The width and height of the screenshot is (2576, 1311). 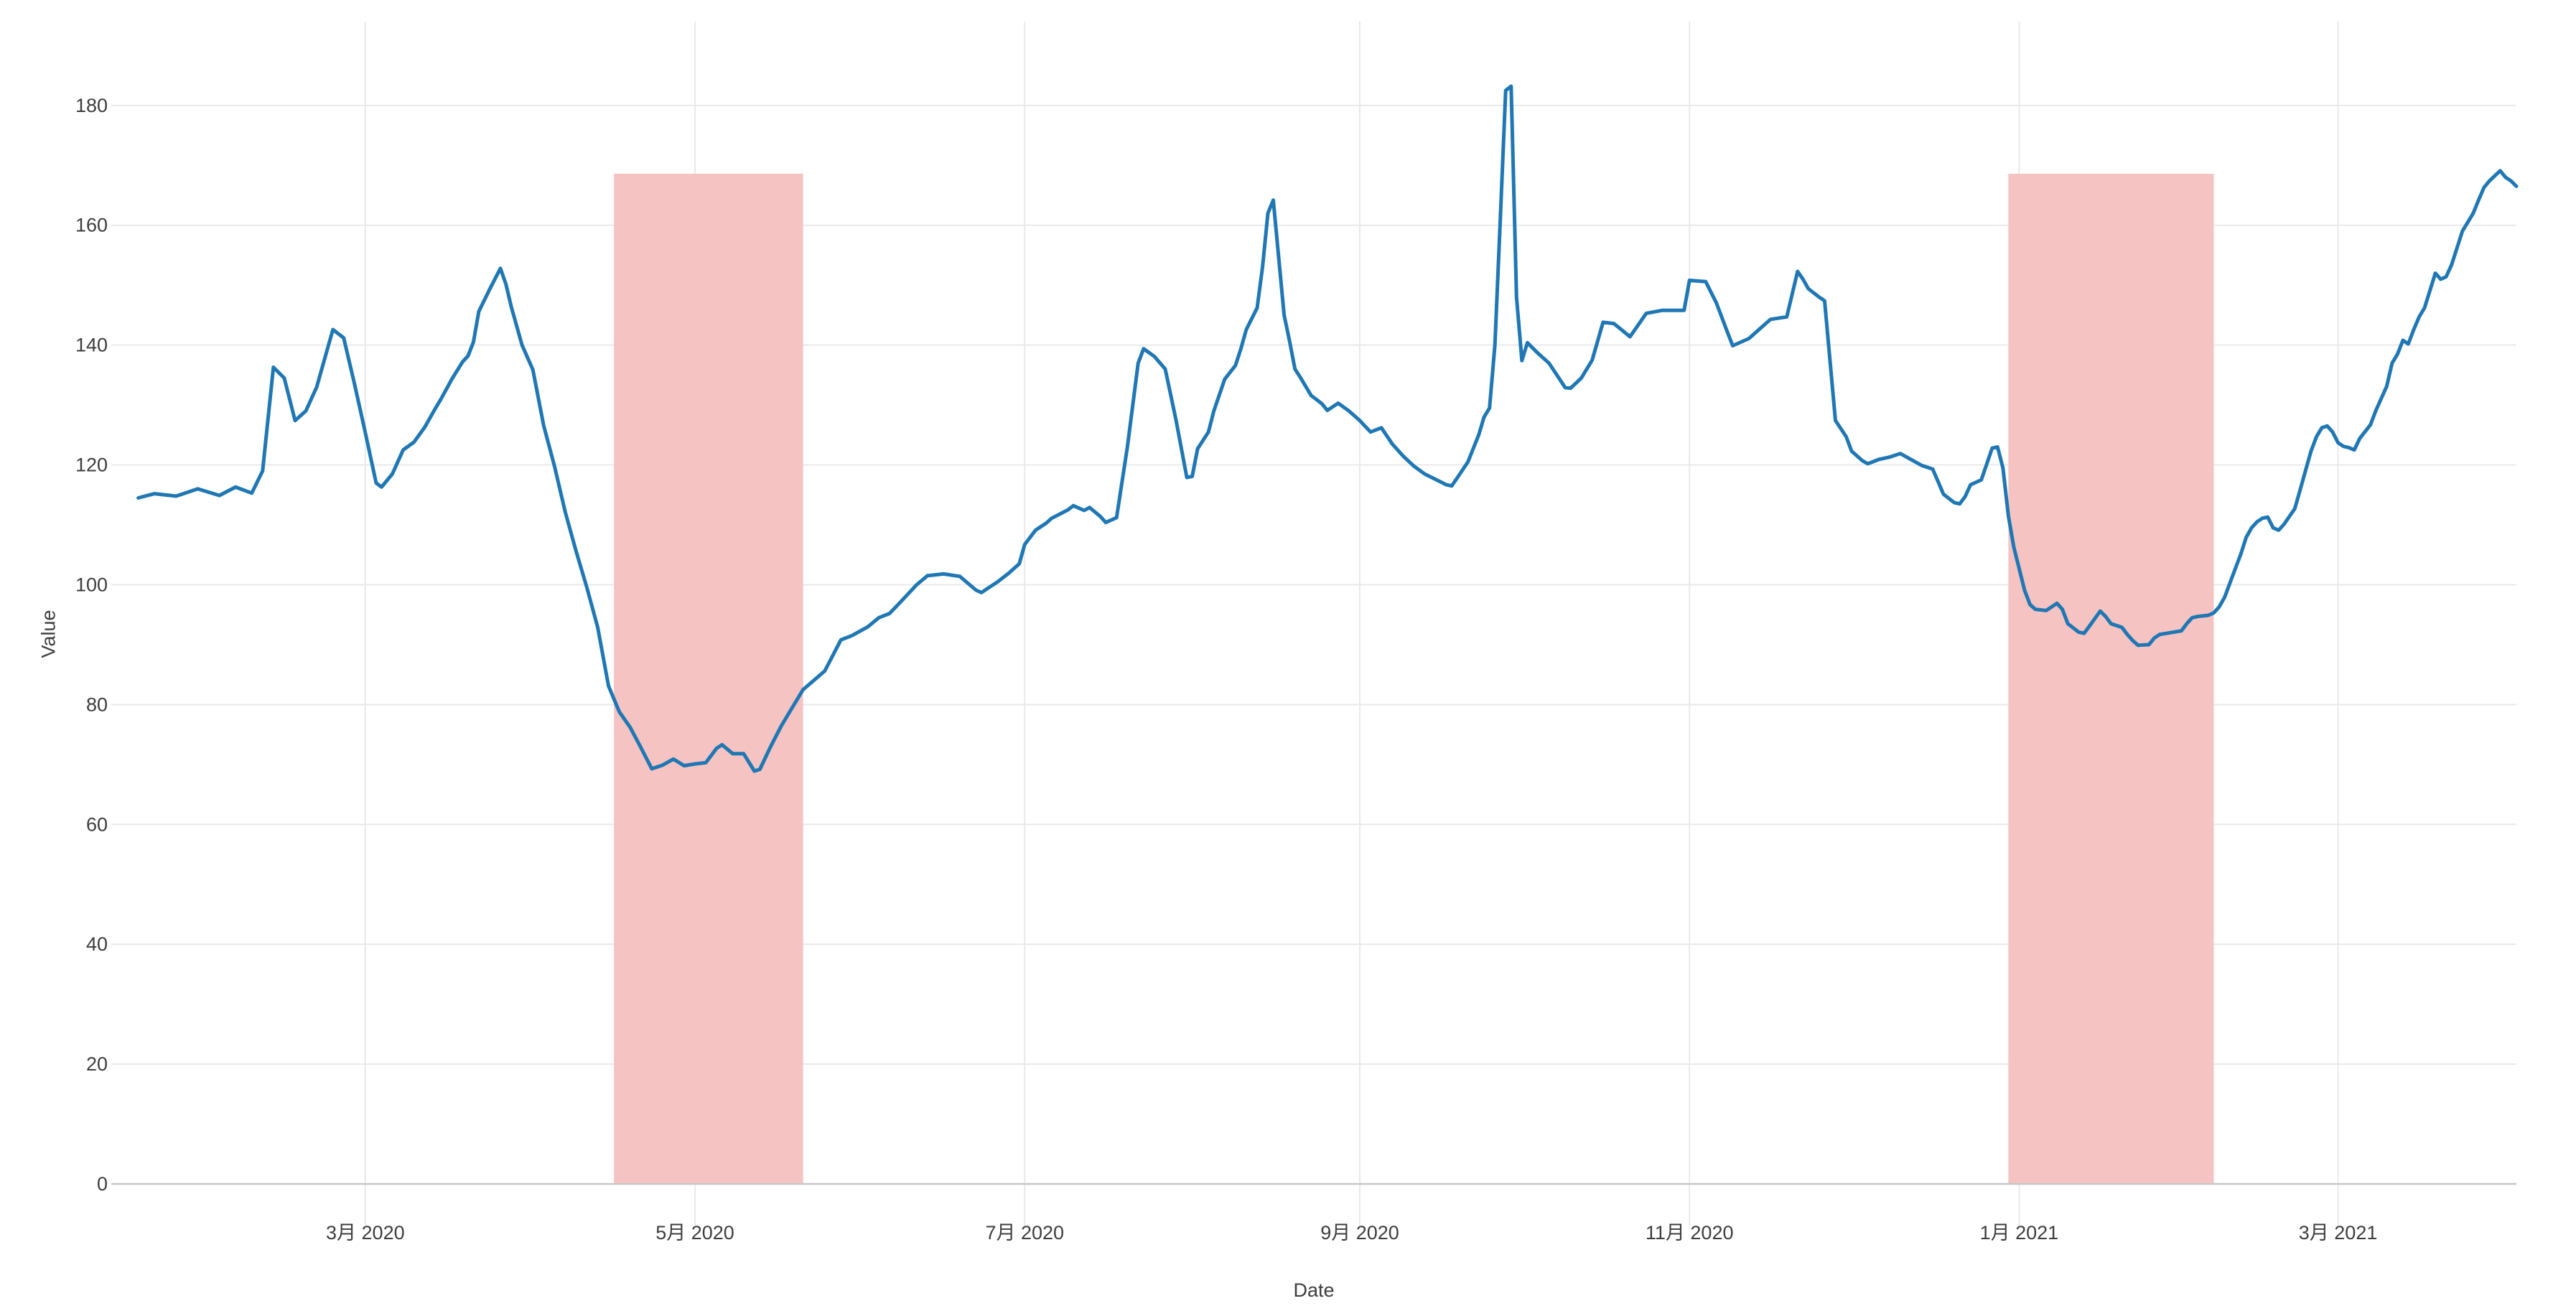 What do you see at coordinates (91, 584) in the screenshot?
I see `y-tick-label: 100` at bounding box center [91, 584].